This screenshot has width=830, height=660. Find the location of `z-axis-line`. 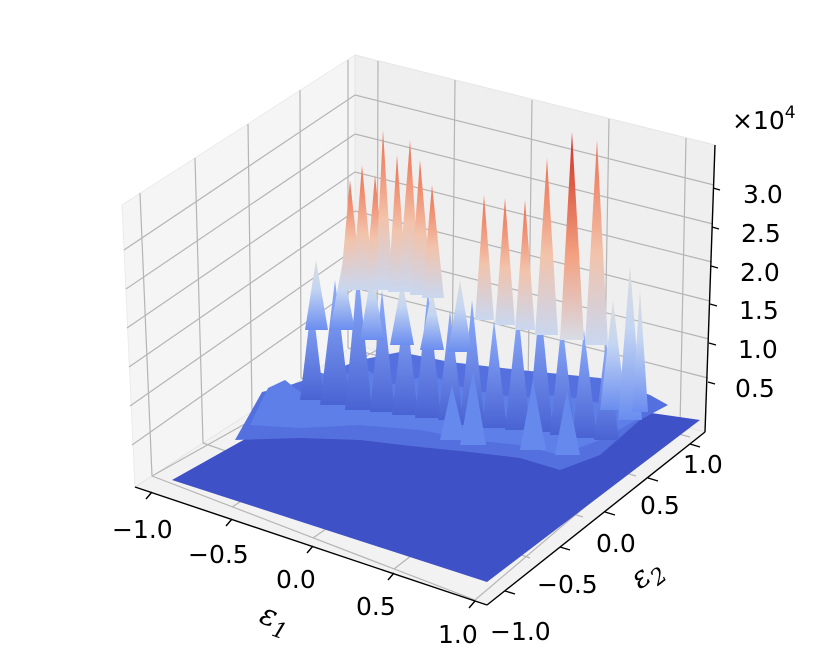

z-axis-line is located at coordinates (710, 288).